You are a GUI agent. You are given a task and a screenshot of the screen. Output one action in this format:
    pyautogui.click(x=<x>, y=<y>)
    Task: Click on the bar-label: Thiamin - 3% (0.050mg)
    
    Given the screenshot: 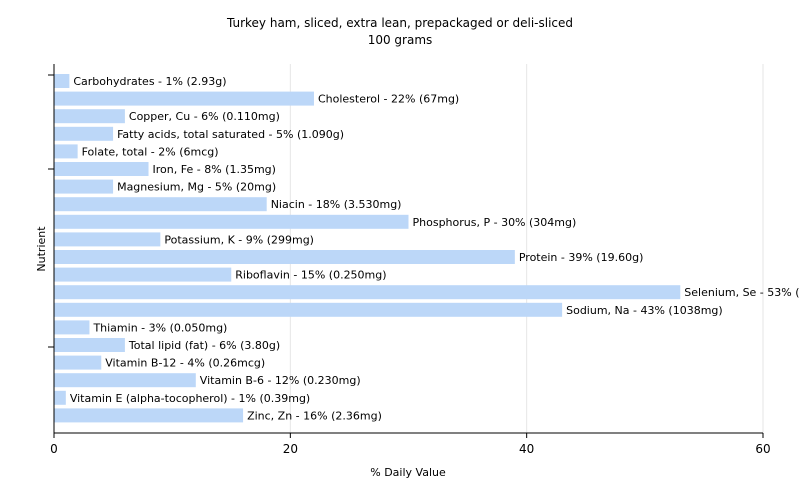 What is the action you would take?
    pyautogui.click(x=159, y=327)
    